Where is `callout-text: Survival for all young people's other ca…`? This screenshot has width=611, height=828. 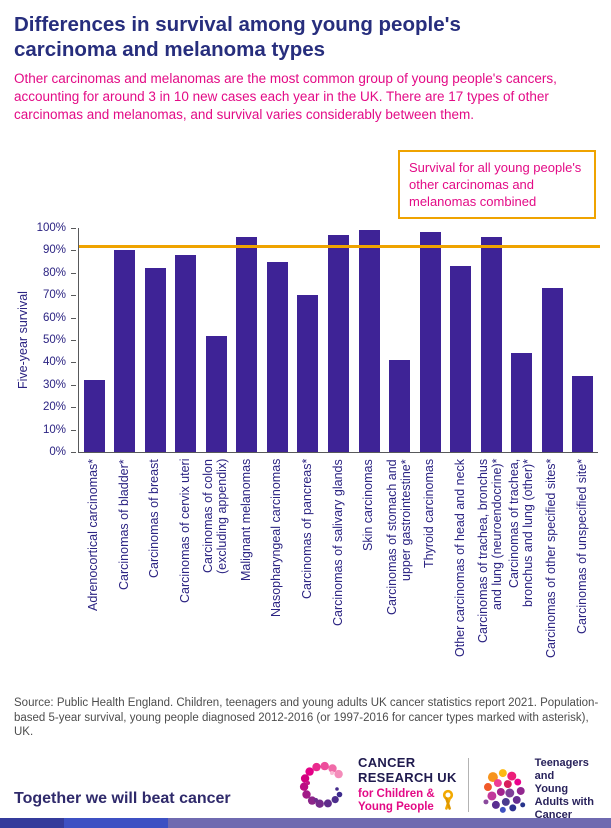 callout-text: Survival for all young people's other ca… is located at coordinates (495, 184).